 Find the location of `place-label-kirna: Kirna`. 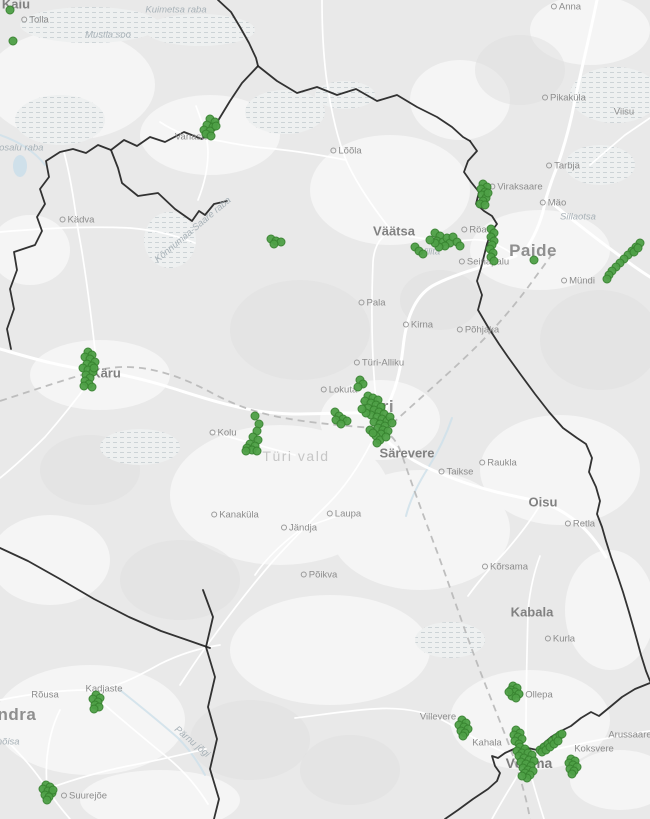

place-label-kirna: Kirna is located at coordinates (417, 325).